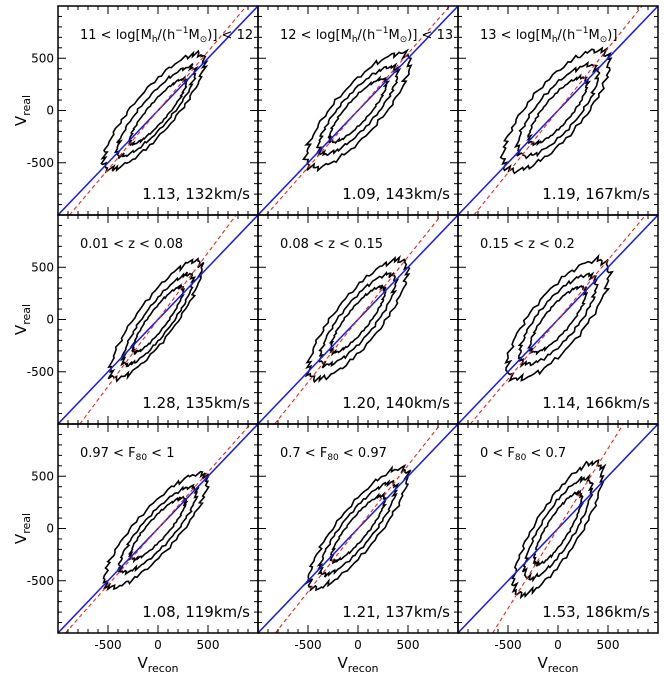 This screenshot has width=664, height=686. What do you see at coordinates (303, 453) in the screenshot?
I see `panel-label-part: 0.7 < F` at bounding box center [303, 453].